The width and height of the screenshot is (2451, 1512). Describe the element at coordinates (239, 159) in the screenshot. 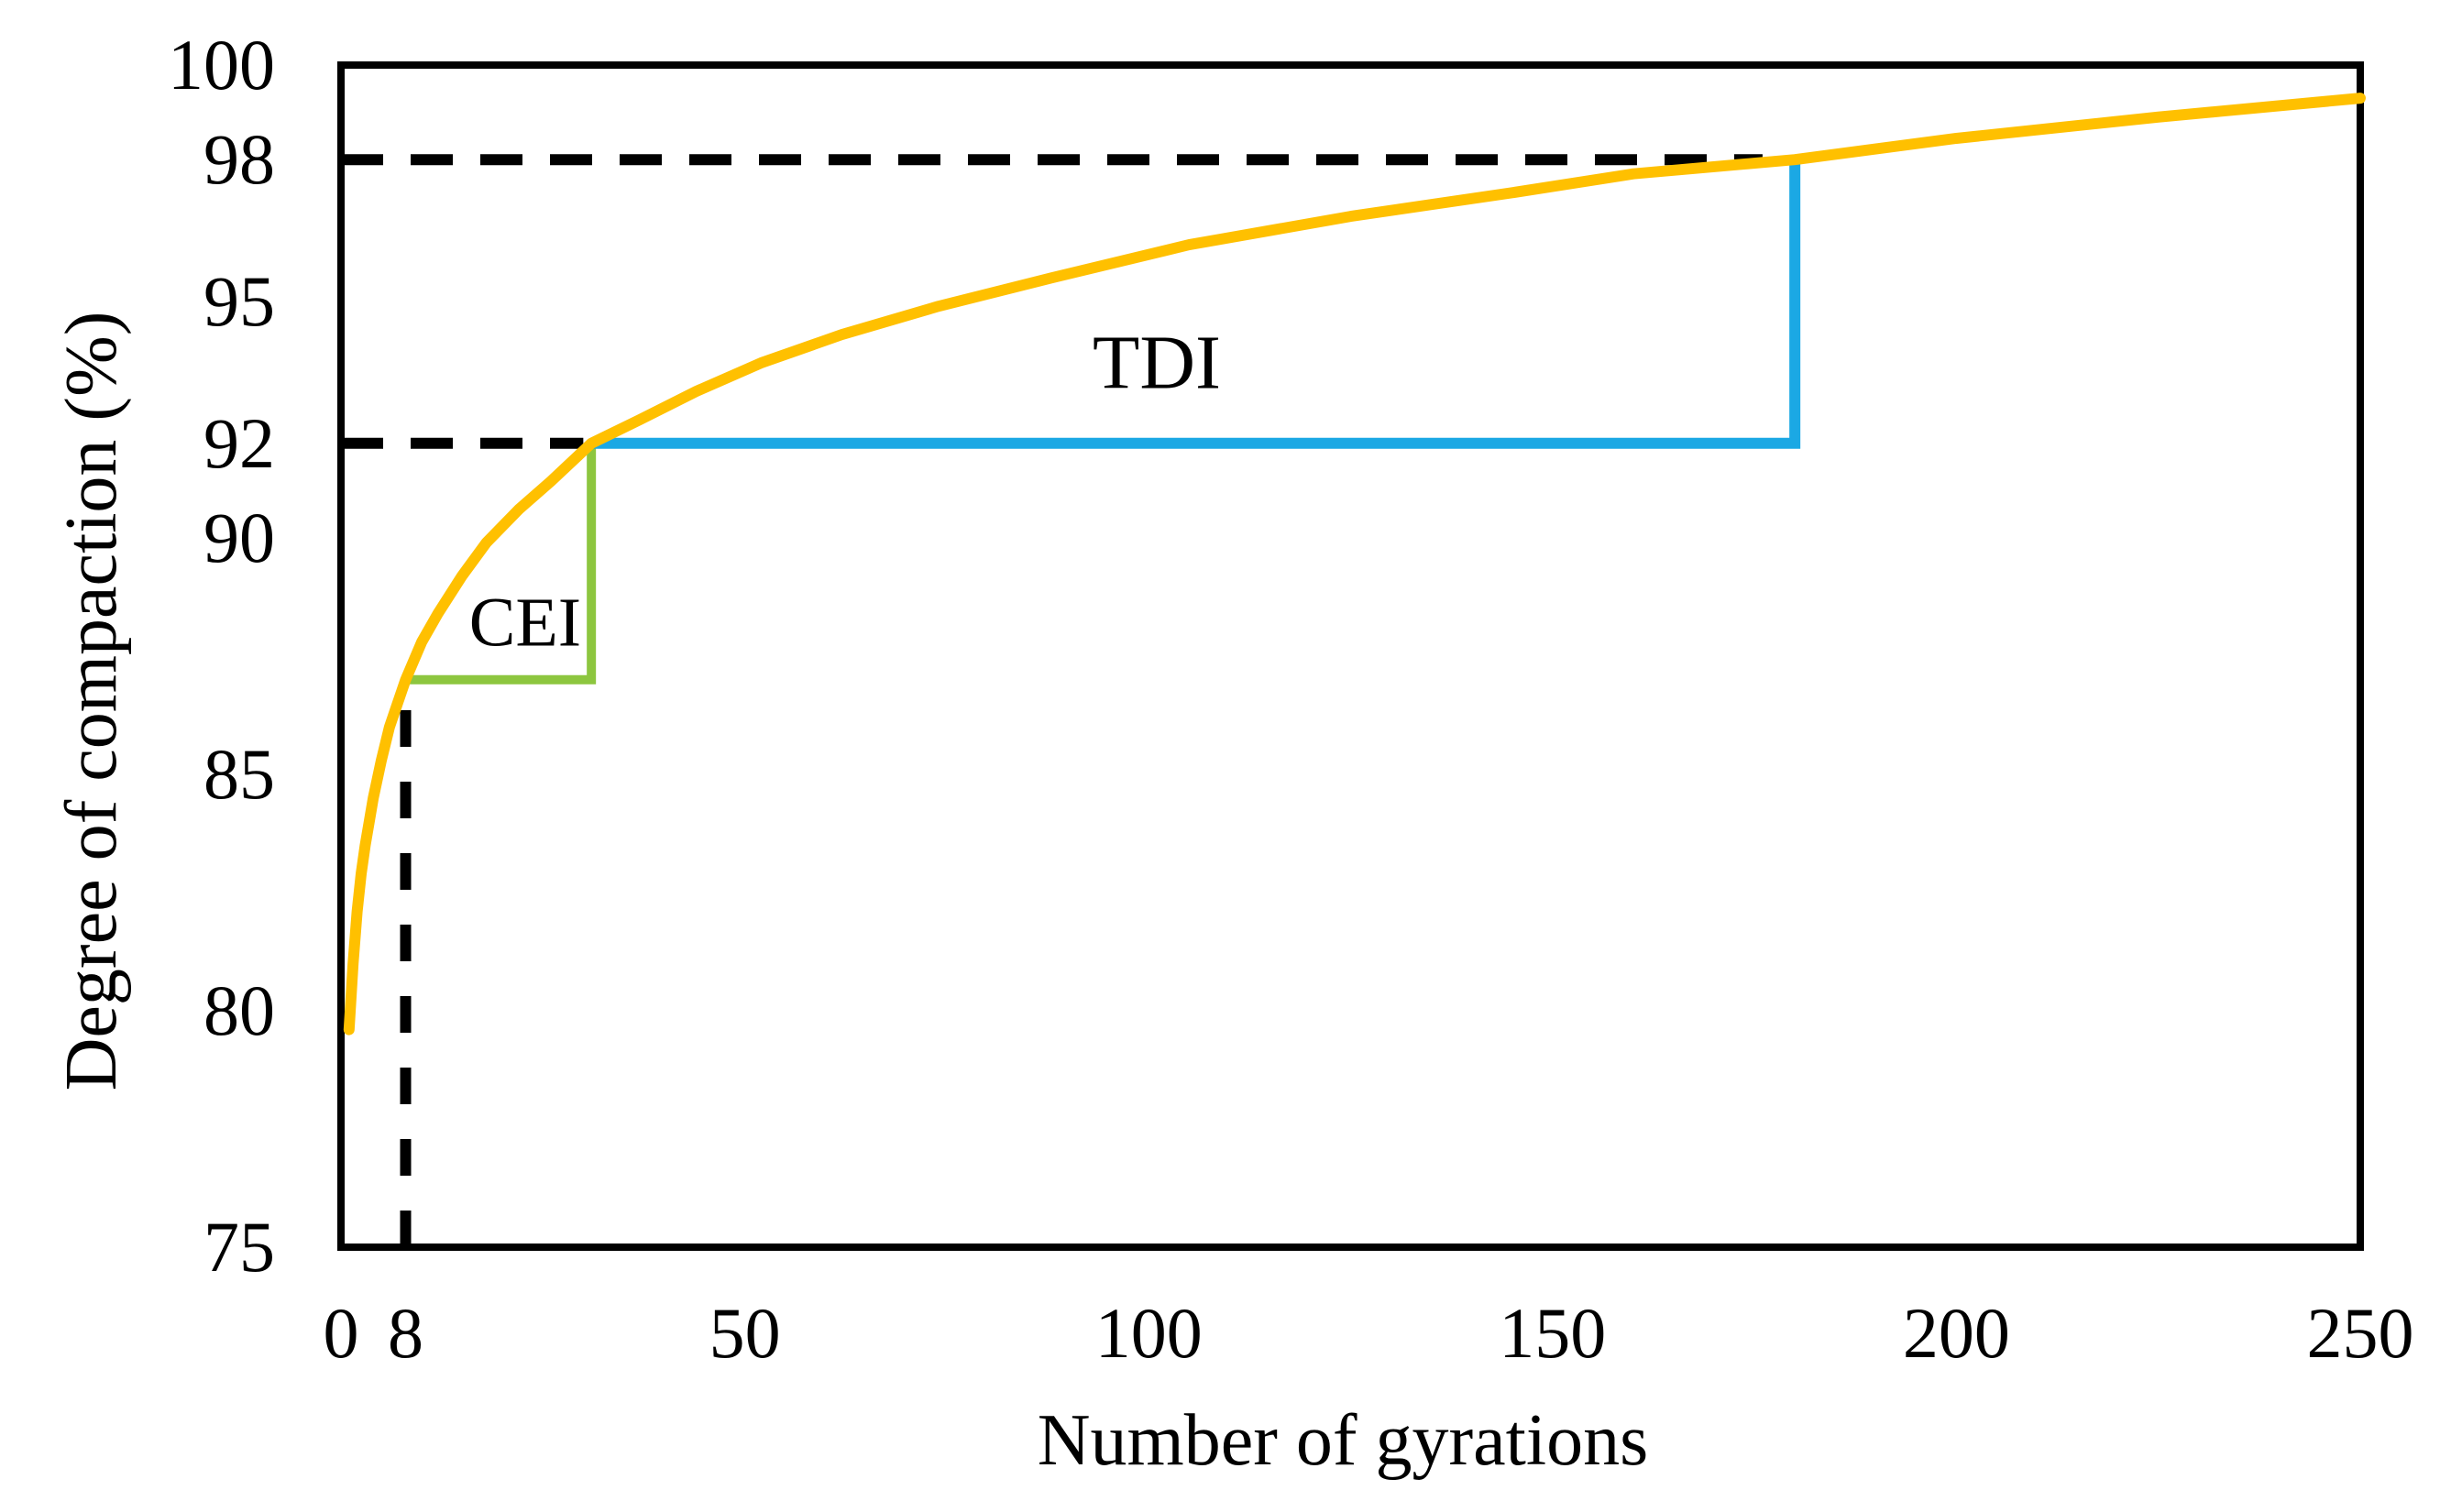

I see `y-tick-label-98: 98` at that location.